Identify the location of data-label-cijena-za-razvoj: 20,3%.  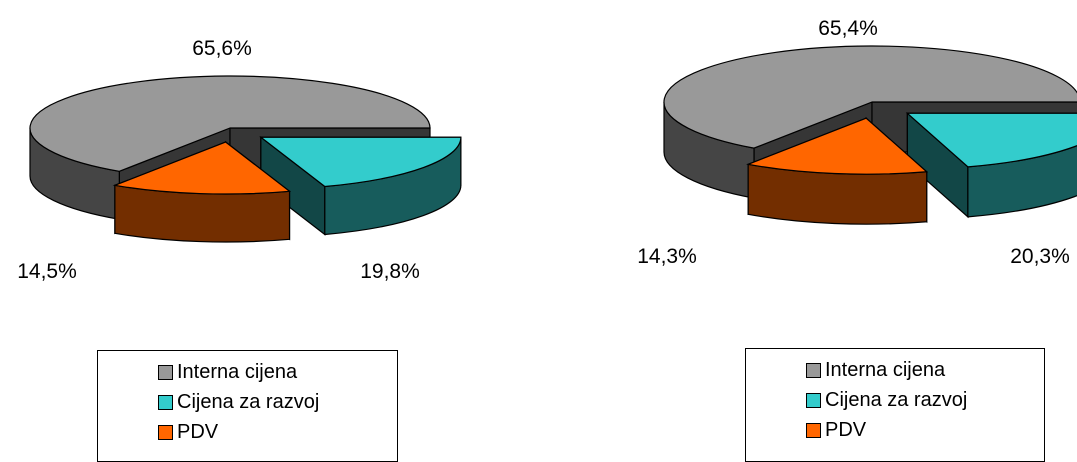
(1040, 256).